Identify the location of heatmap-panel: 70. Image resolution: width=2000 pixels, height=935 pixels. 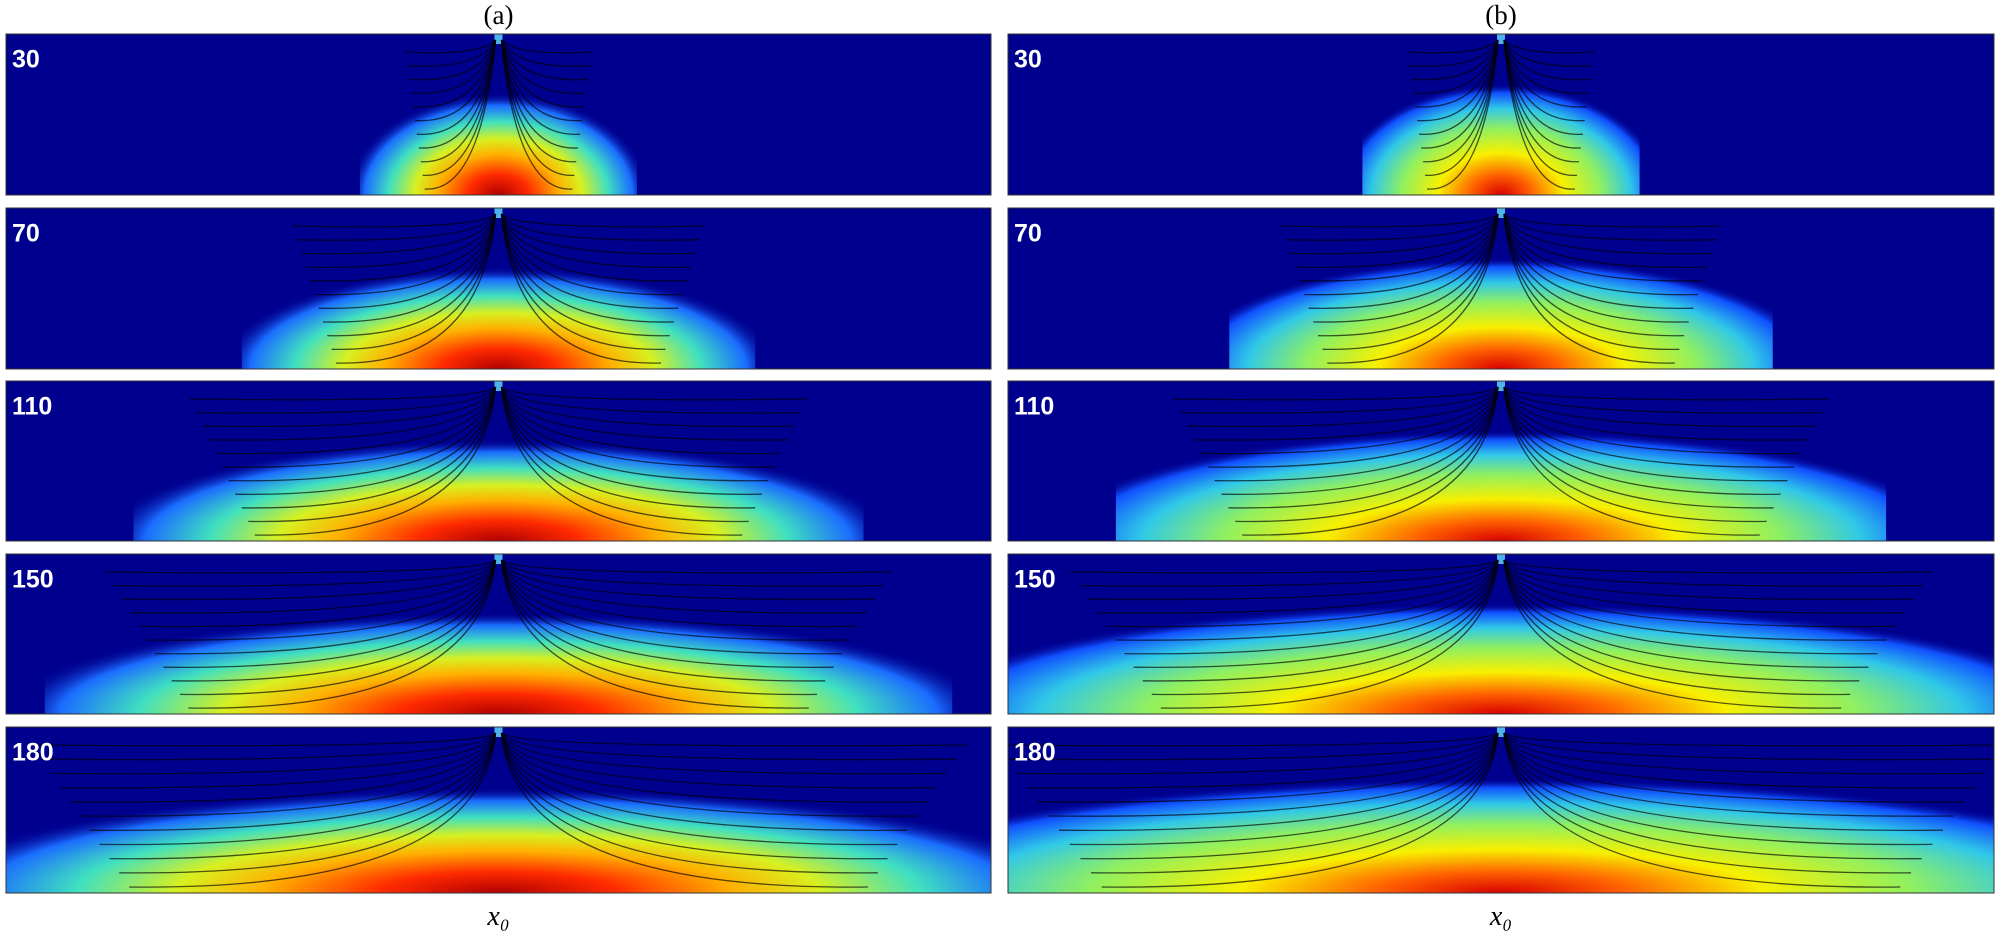
(1501, 288).